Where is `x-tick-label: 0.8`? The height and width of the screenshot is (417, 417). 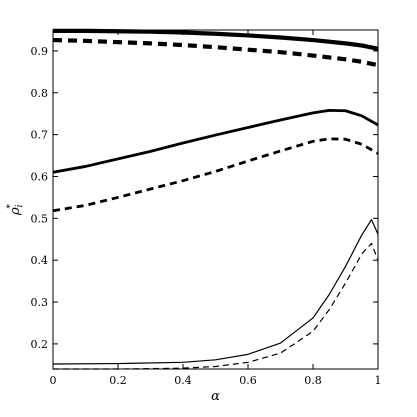 x-tick-label: 0.8 is located at coordinates (313, 380).